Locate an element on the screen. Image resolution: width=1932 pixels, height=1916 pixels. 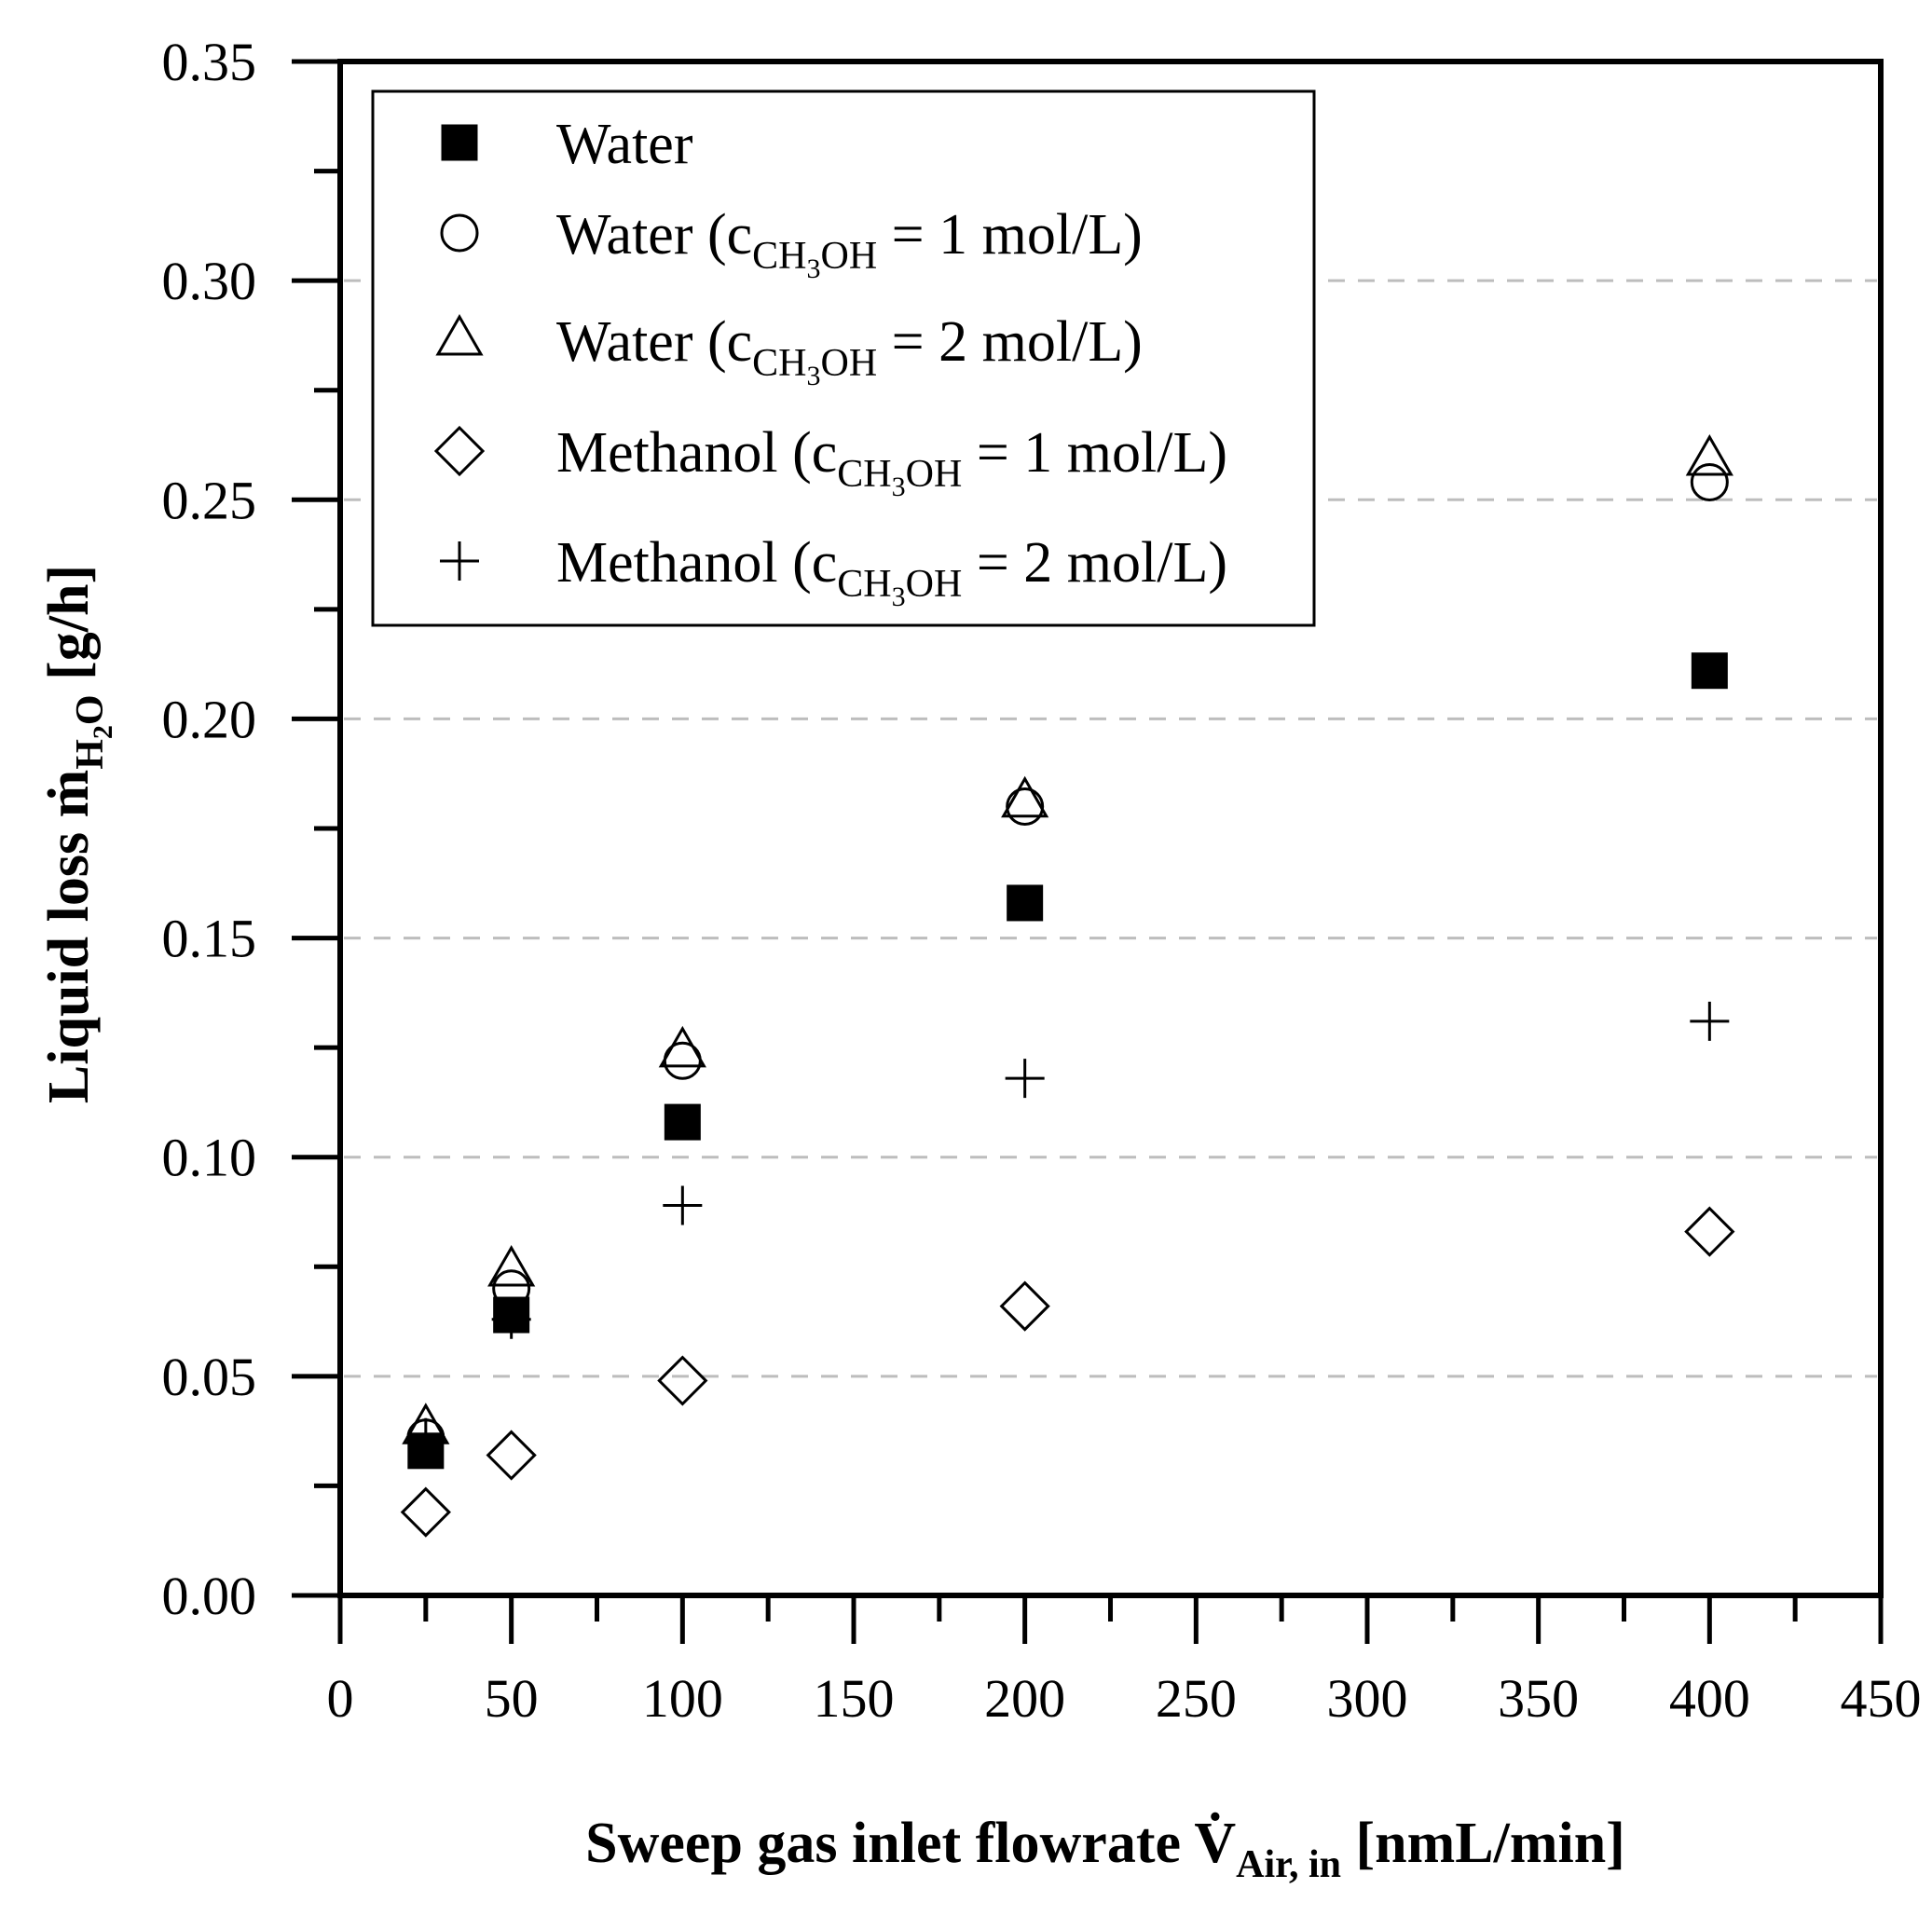
y-axis-title-sub-2: 2 is located at coordinates (103, 732).